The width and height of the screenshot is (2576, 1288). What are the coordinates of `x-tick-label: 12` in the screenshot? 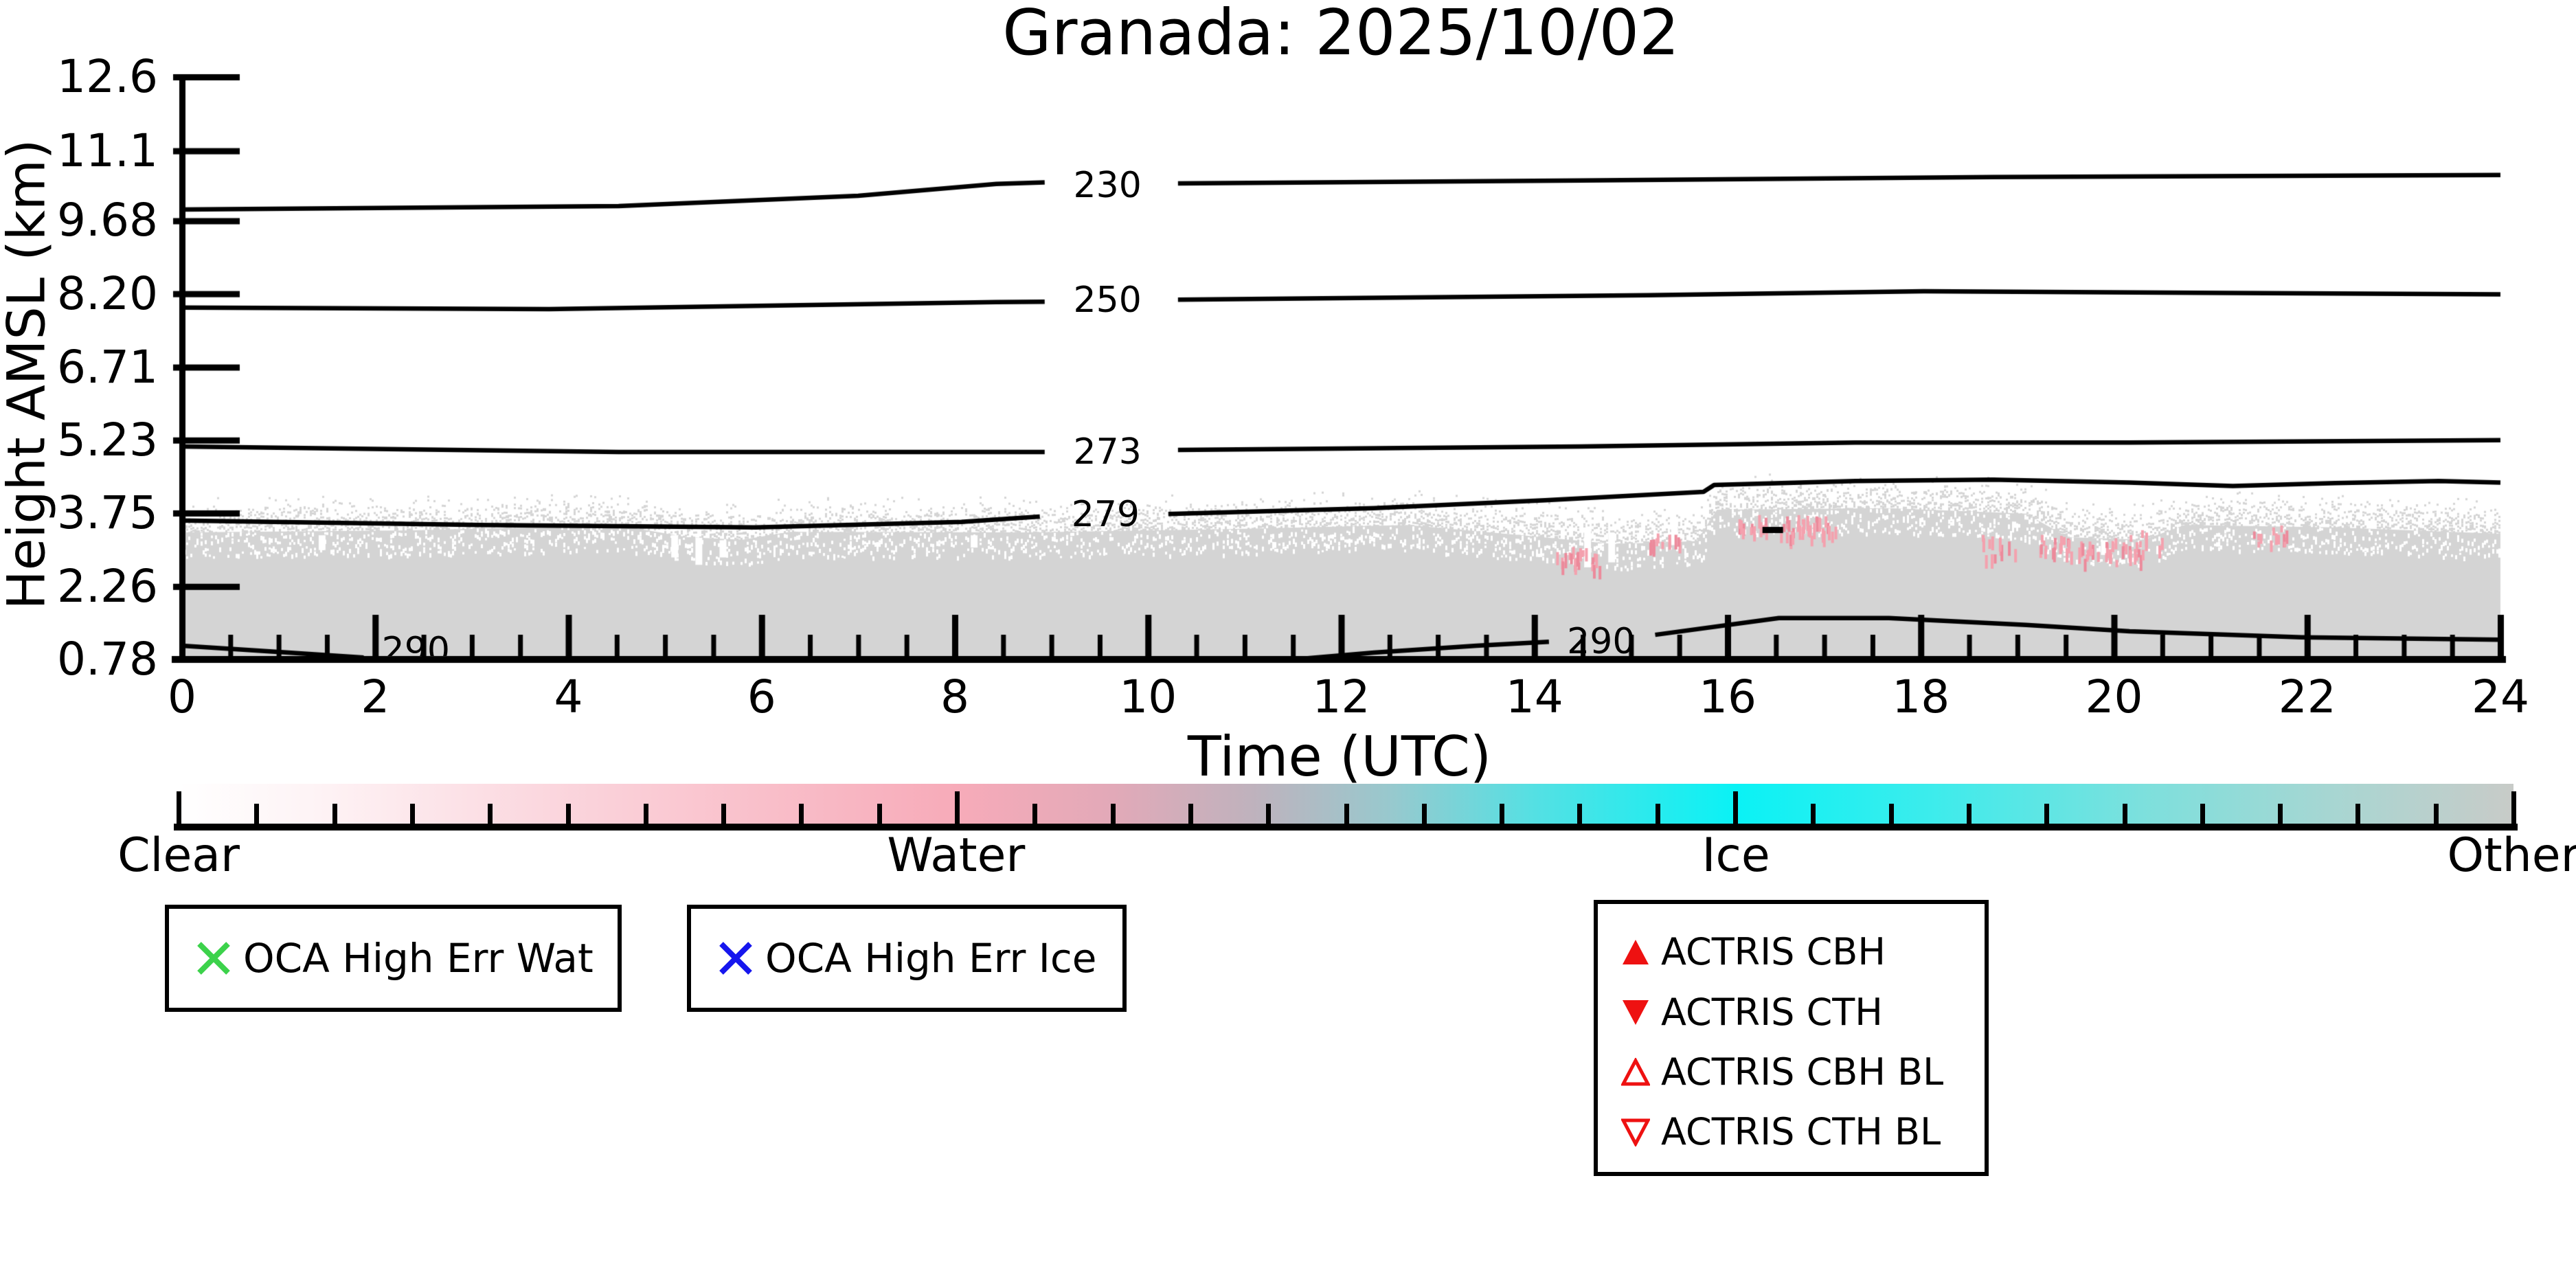 It's located at (1341, 696).